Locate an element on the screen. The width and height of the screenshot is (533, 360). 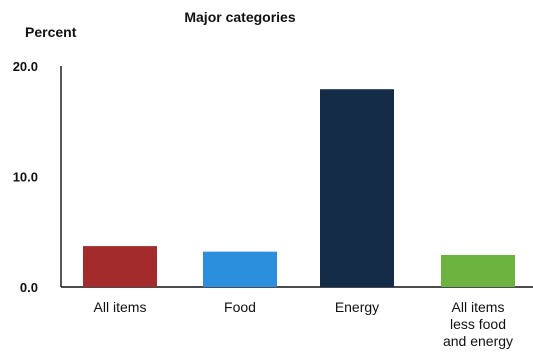
category-label: Energy is located at coordinates (357, 307).